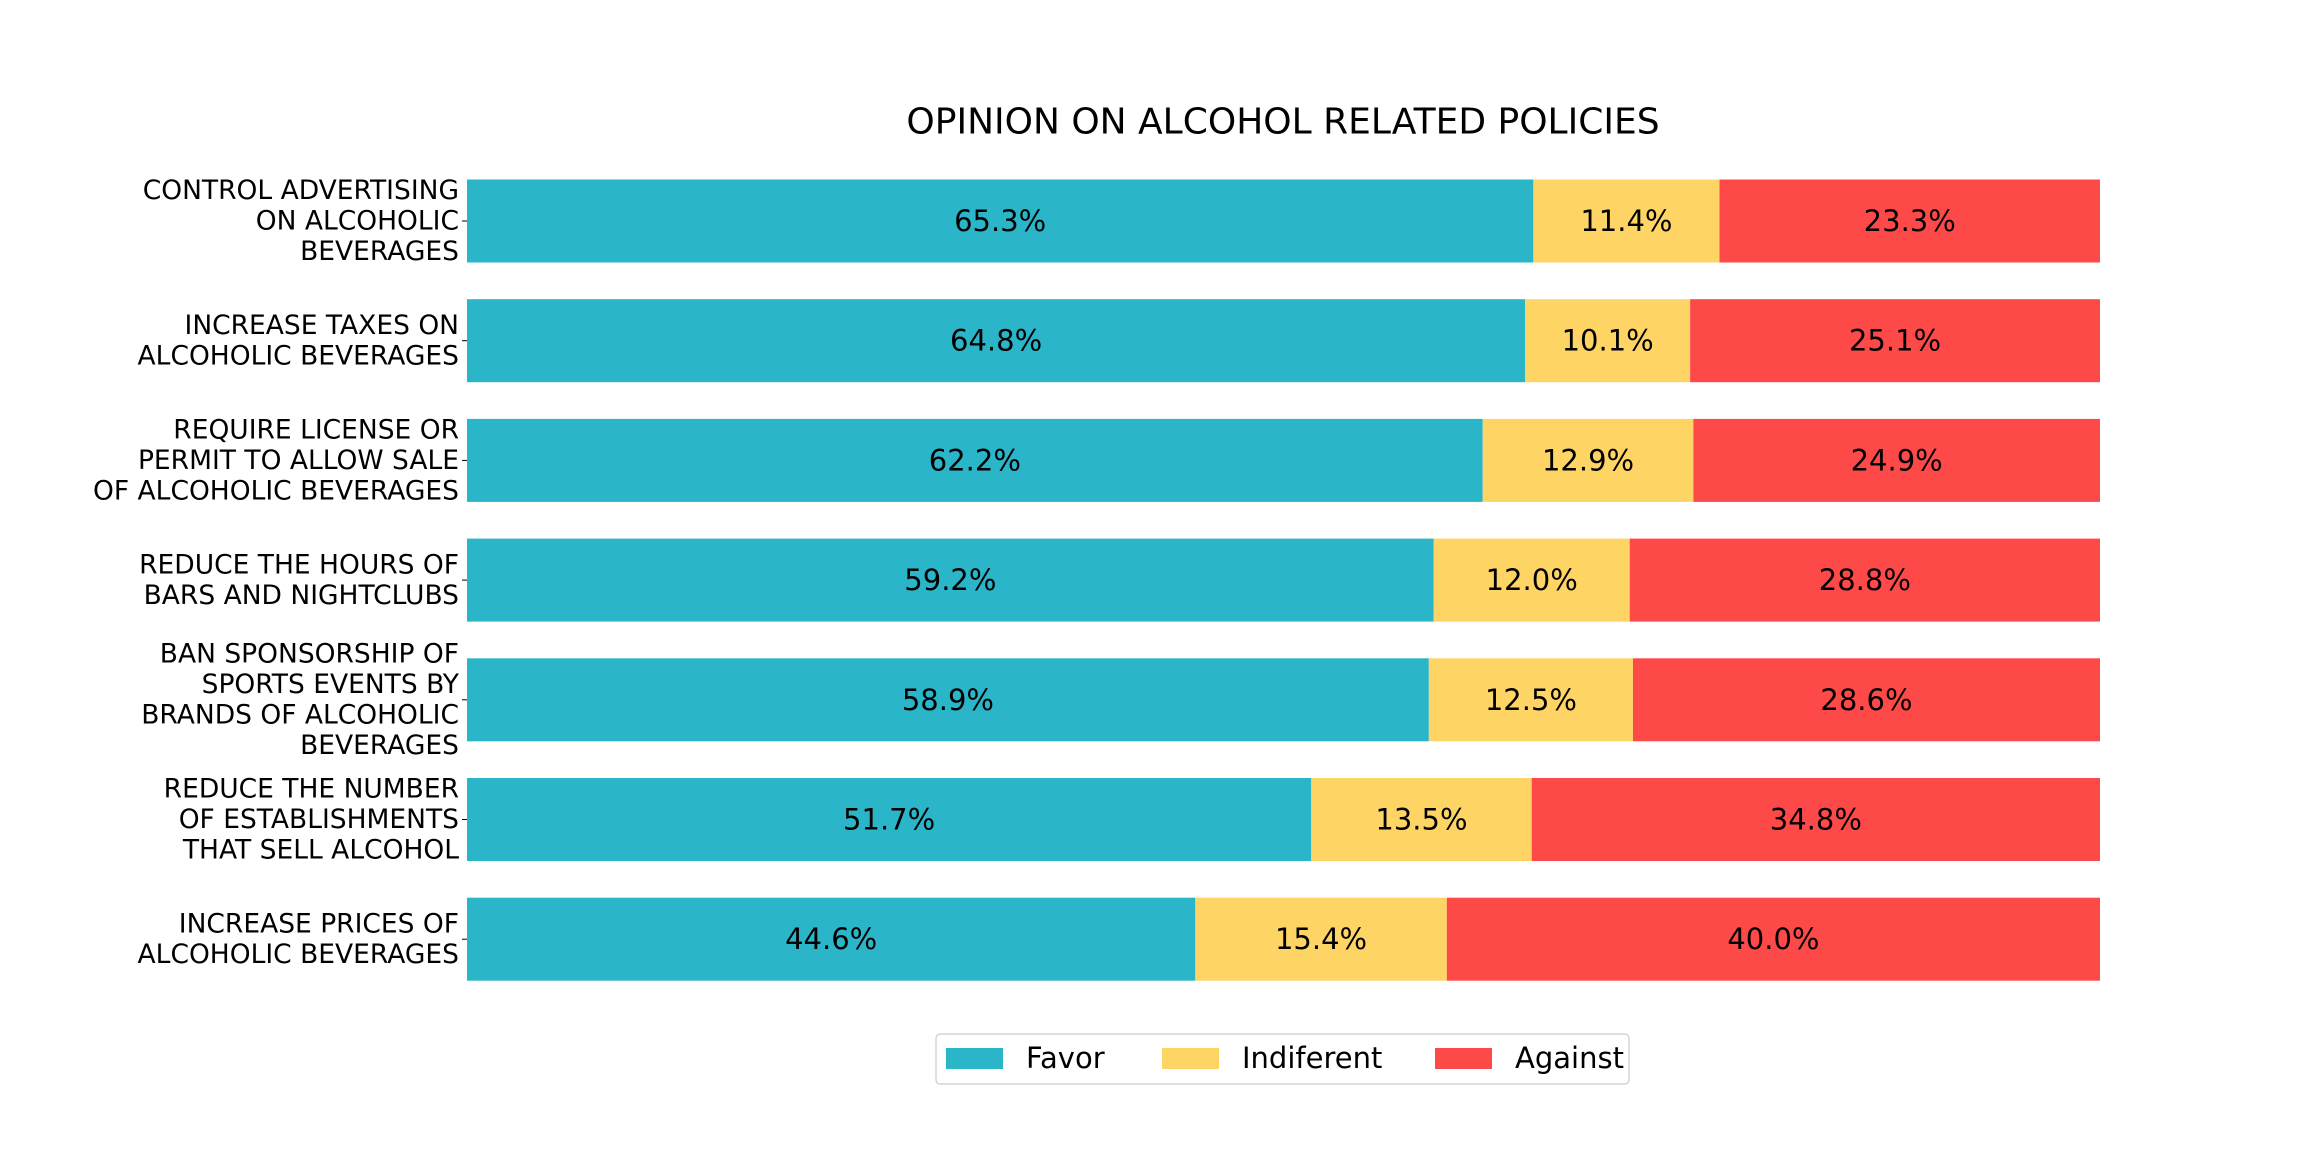 This screenshot has width=2304, height=1152. What do you see at coordinates (309, 654) in the screenshot?
I see `category-label-line: BAN SPONSORSHIP OF` at bounding box center [309, 654].